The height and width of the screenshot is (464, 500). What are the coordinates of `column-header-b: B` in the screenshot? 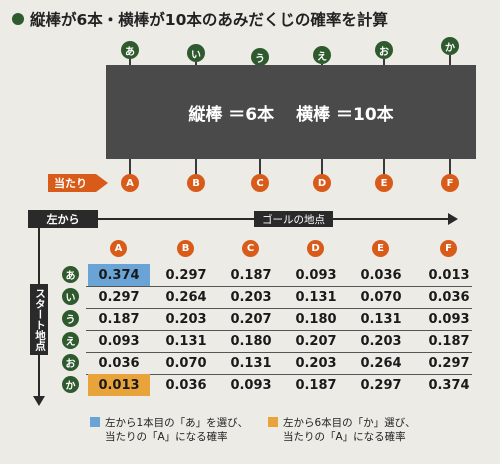 It's located at (185, 248).